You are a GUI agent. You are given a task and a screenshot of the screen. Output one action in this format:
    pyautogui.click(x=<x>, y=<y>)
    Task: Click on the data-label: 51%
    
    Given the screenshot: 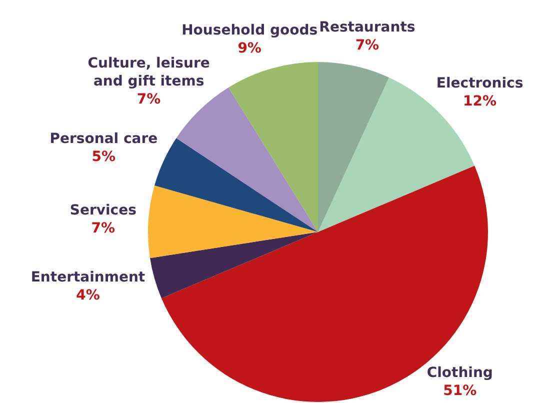 What is the action you would take?
    pyautogui.click(x=460, y=390)
    